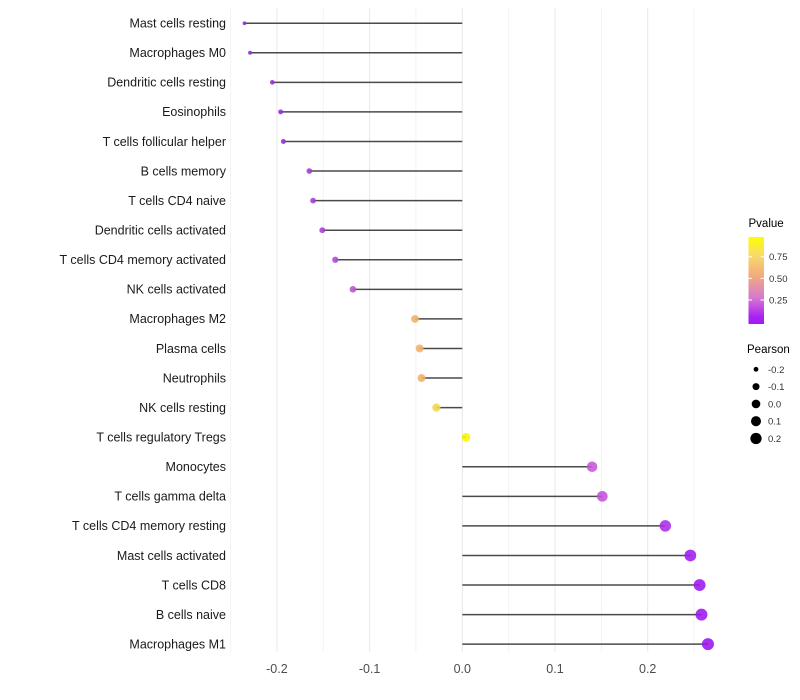 The height and width of the screenshot is (700, 800). Describe the element at coordinates (194, 585) in the screenshot. I see `category-label: T cells CD8` at that location.